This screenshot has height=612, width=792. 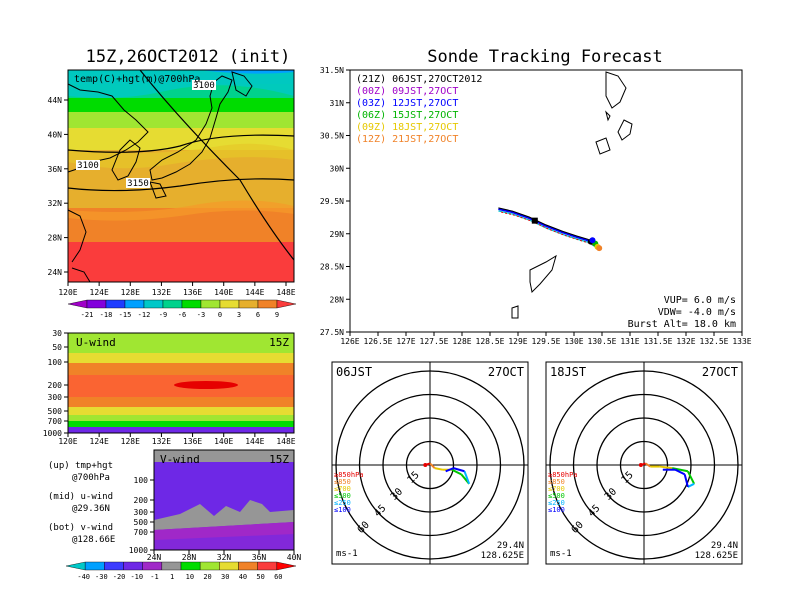 I want to click on hodograph-level-label: ≤500, so click(x=556, y=496).